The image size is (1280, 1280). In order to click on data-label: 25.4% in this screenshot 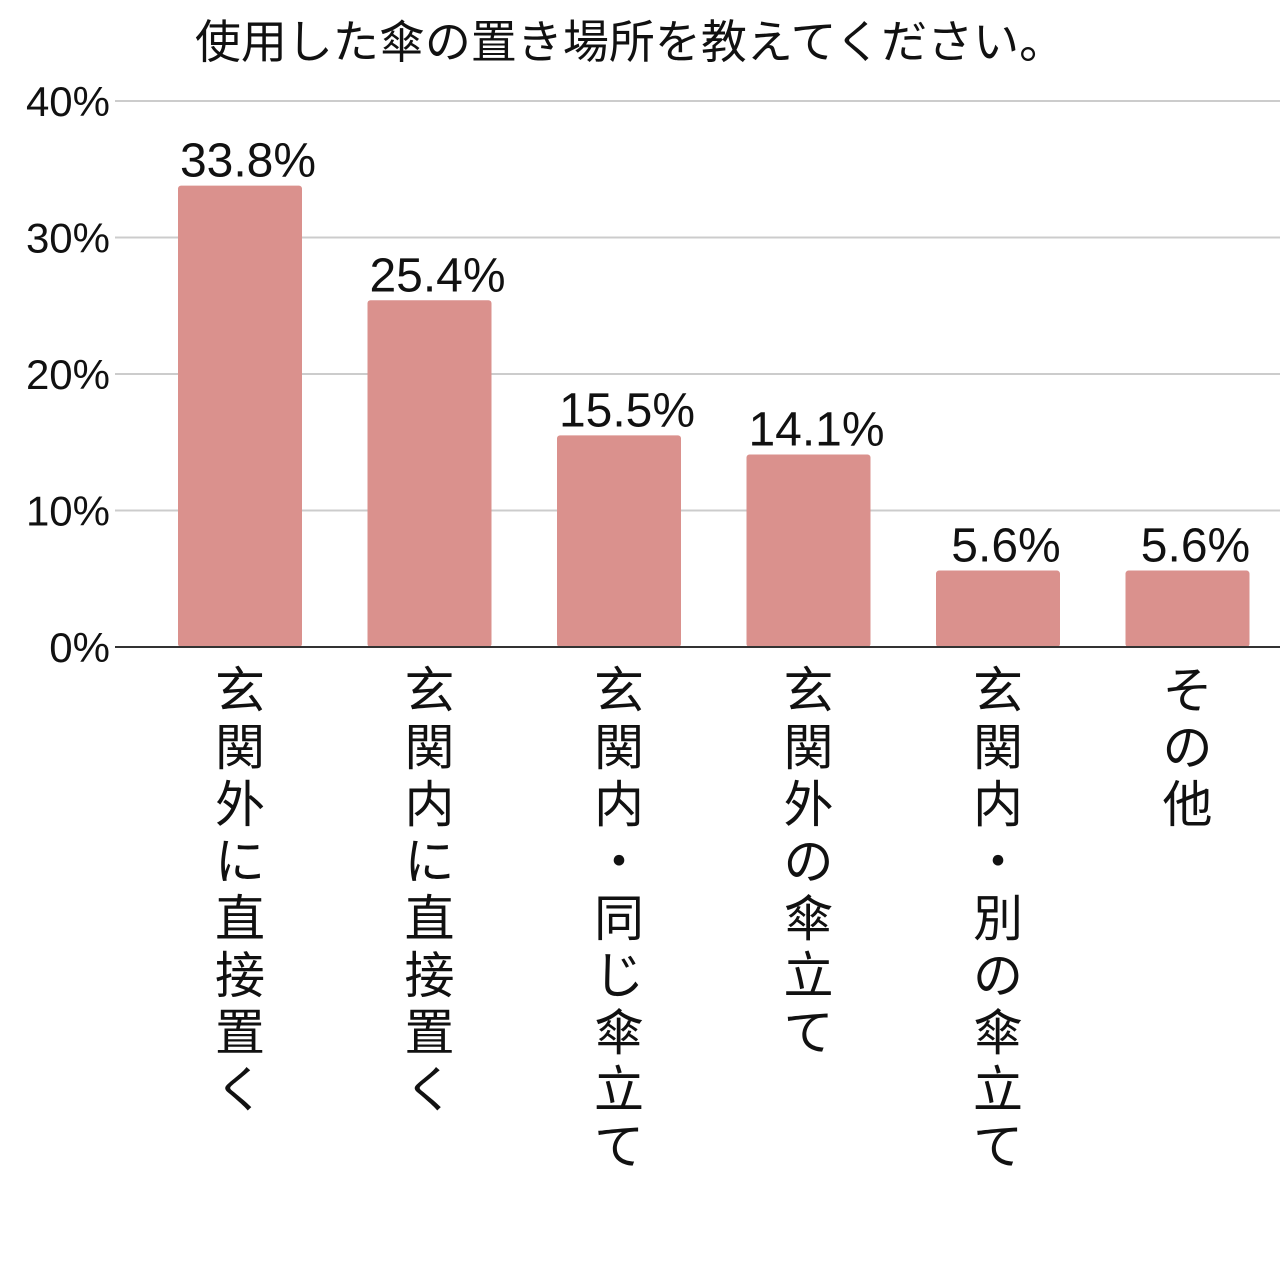, I will do `click(437, 275)`.